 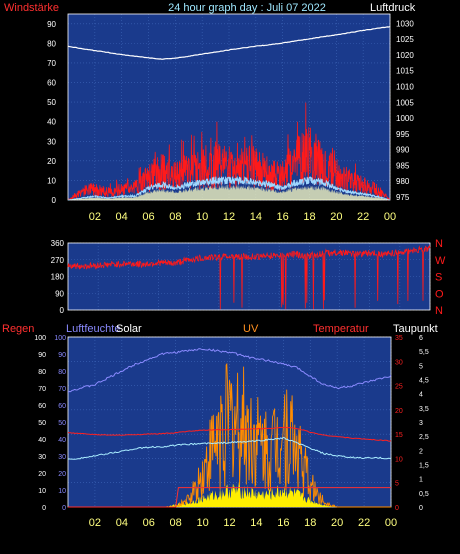 What do you see at coordinates (51, 102) in the screenshot?
I see `y-tick-label-wind: 50` at bounding box center [51, 102].